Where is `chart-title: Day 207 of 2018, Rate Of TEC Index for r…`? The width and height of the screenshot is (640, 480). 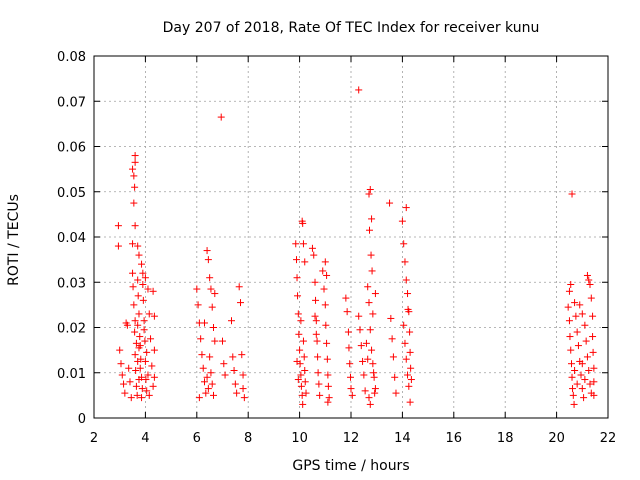 chart-title: Day 207 of 2018, Rate Of TEC Index for r… is located at coordinates (351, 28).